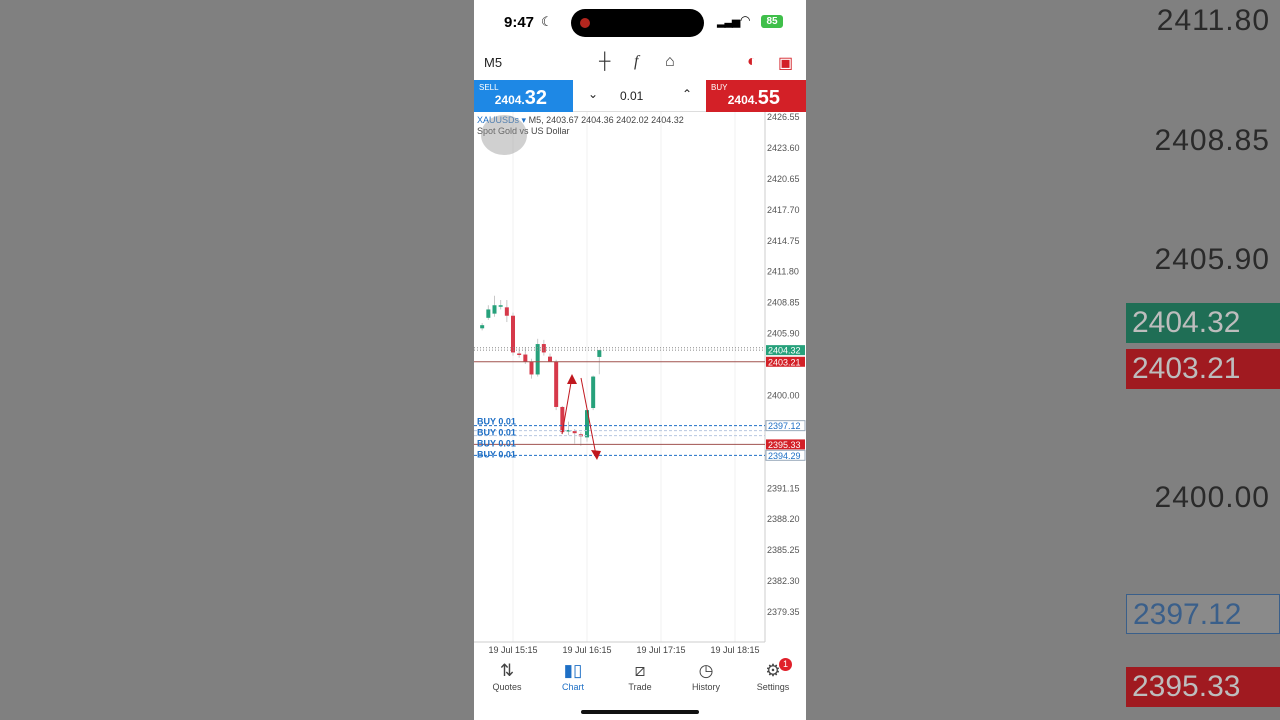 The image size is (1280, 720). Describe the element at coordinates (783, 395) in the screenshot. I see `y-tick-label: 2400.00` at that location.